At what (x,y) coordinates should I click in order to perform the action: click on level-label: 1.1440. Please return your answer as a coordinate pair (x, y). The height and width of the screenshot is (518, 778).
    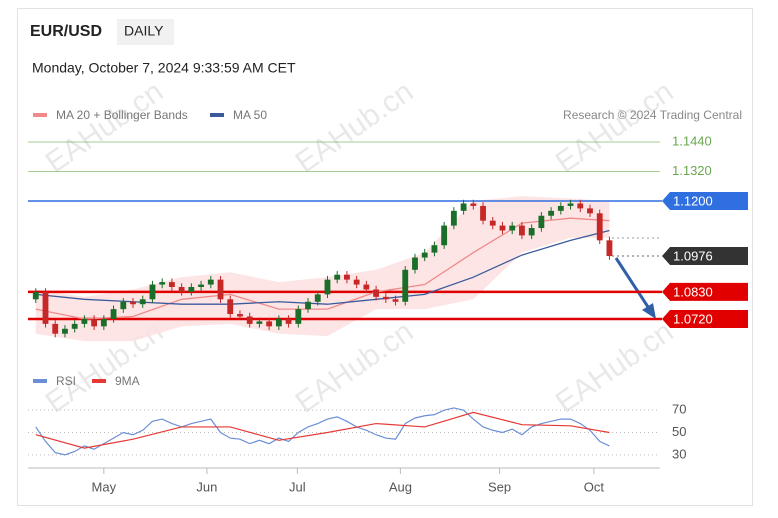
    Looking at the image, I should click on (692, 140).